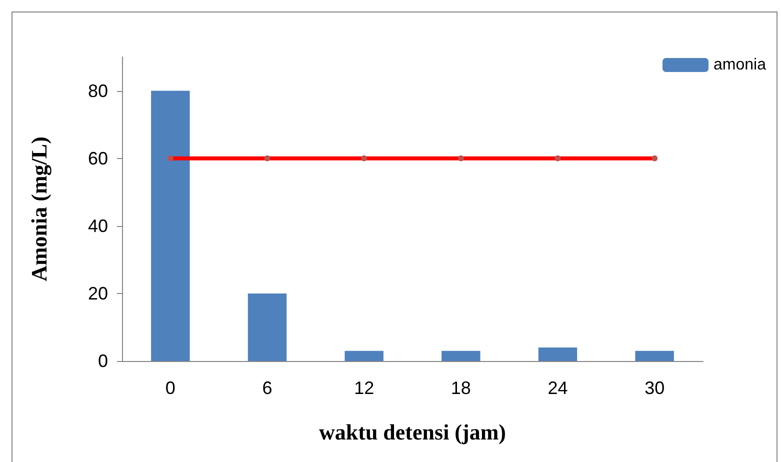 The width and height of the screenshot is (781, 462). Describe the element at coordinates (364, 388) in the screenshot. I see `x-tick-label: 12` at that location.